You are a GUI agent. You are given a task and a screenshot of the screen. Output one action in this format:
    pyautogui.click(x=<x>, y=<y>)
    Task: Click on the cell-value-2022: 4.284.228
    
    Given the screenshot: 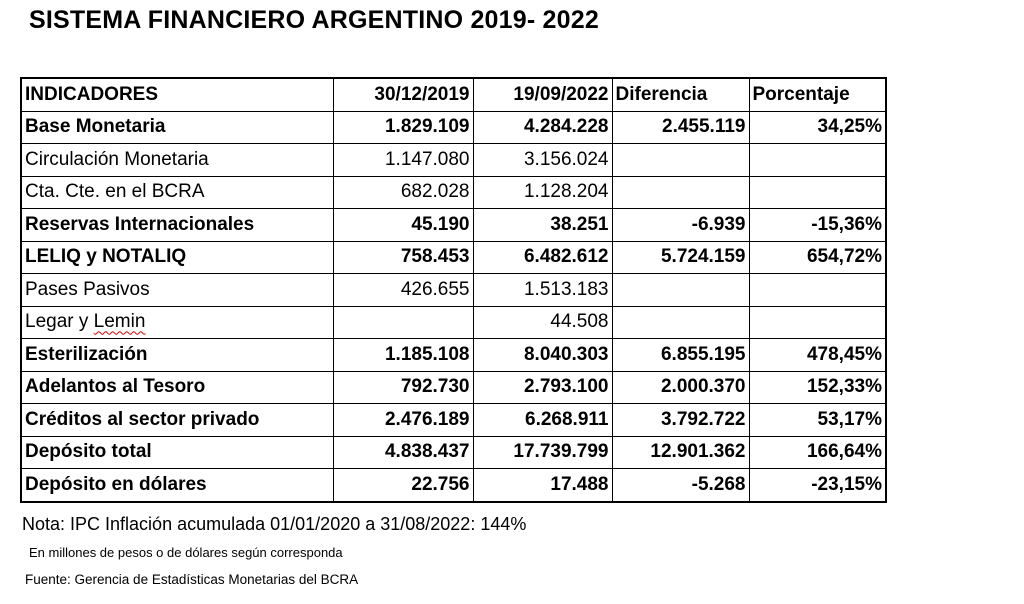 What is the action you would take?
    pyautogui.click(x=542, y=127)
    